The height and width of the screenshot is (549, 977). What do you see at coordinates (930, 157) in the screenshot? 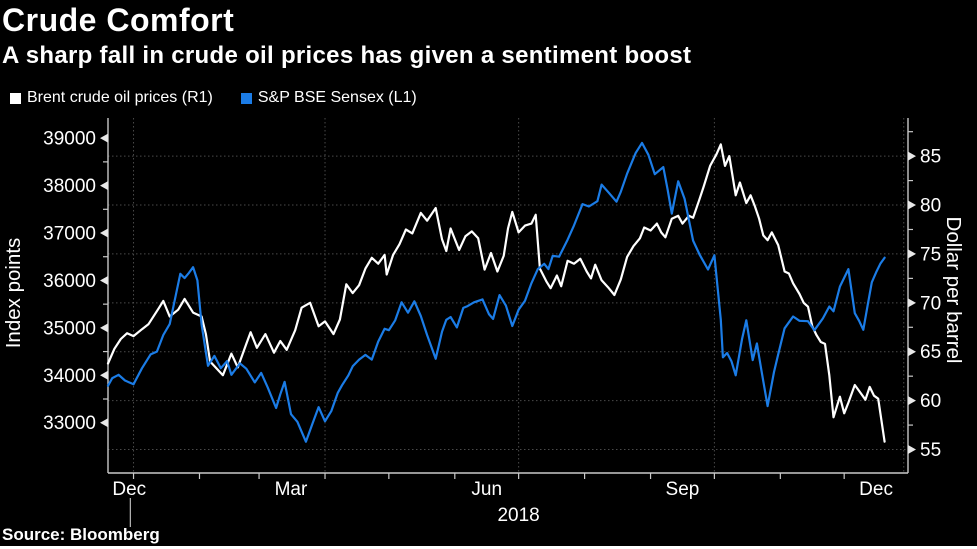
I see `right-axis-tick-label: 85` at bounding box center [930, 157].